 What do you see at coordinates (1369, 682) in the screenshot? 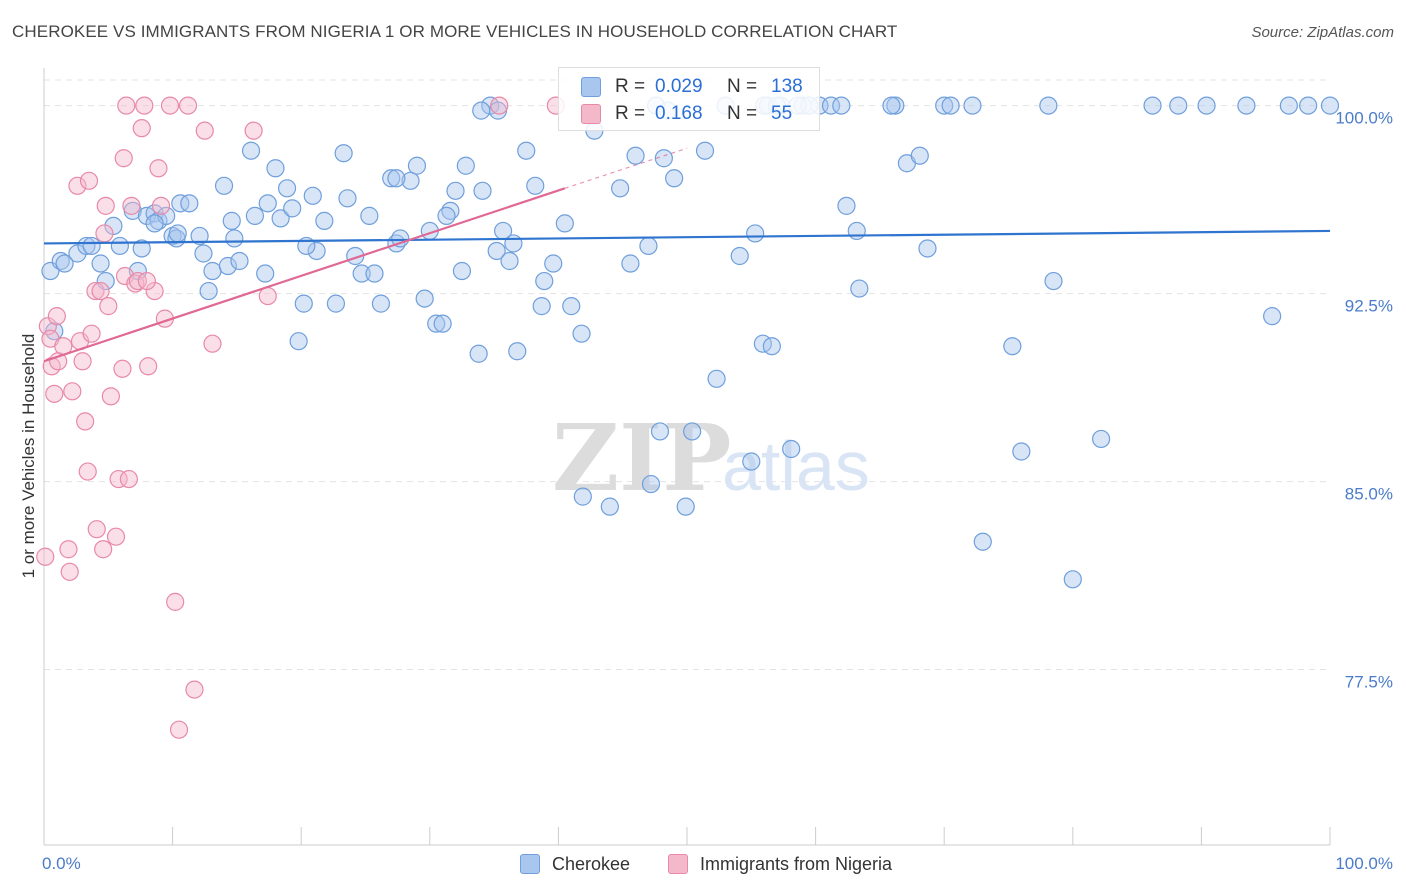
I see `y-tick-label: 77.5%` at bounding box center [1369, 682].